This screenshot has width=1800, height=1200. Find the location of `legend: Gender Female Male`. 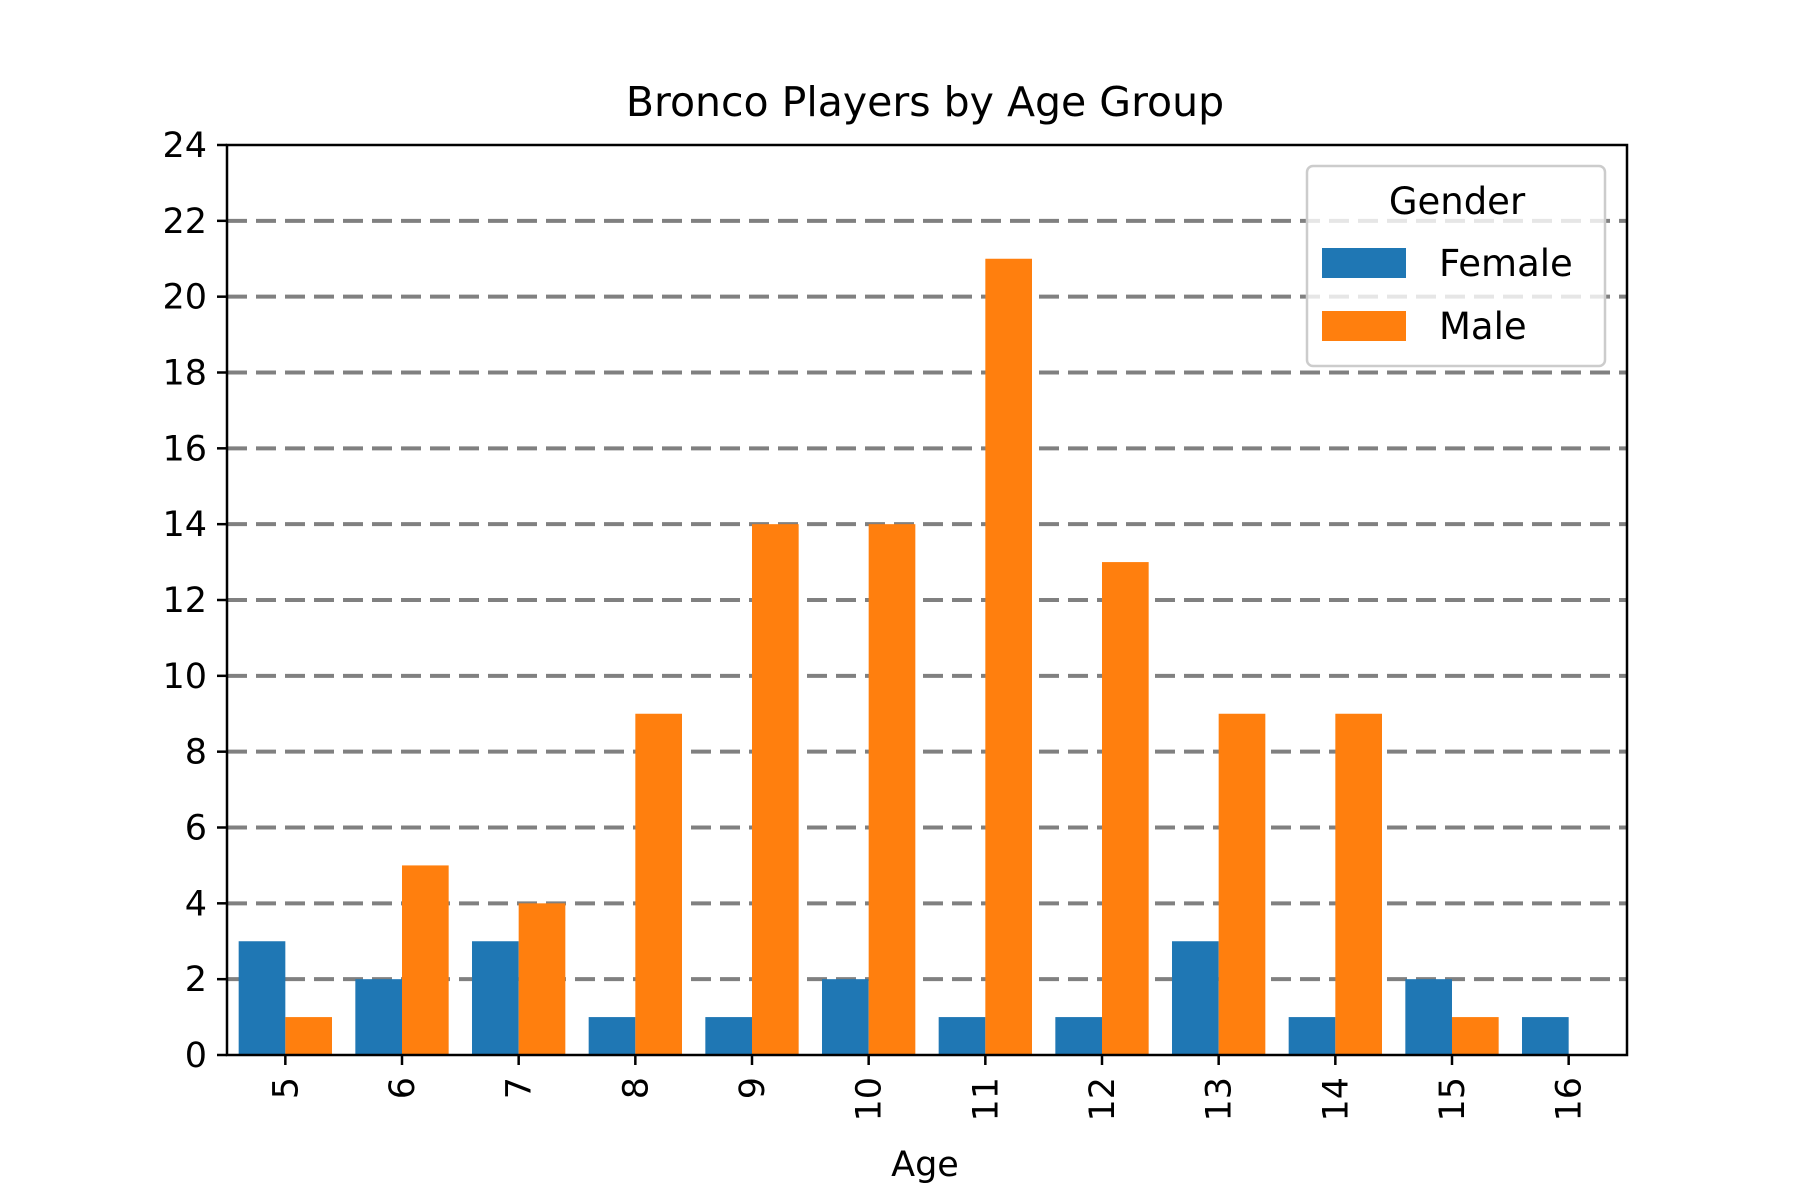

legend: Gender Female Male is located at coordinates (1456, 266).